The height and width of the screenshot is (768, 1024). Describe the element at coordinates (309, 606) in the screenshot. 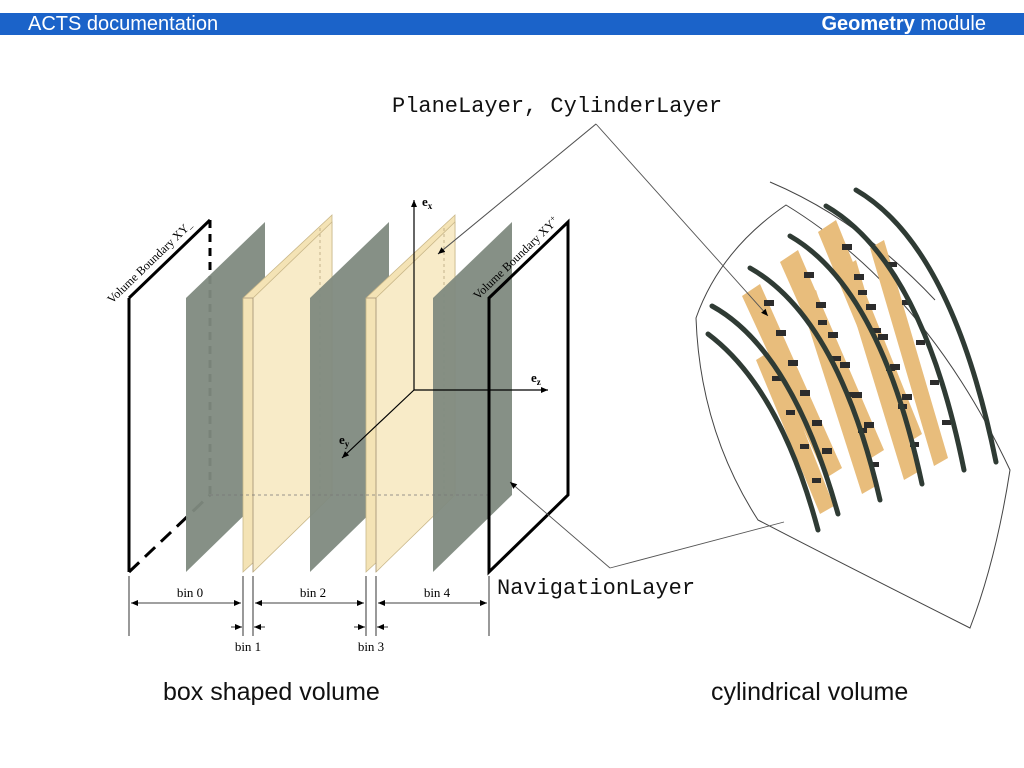

I see `bin-dimensions` at that location.